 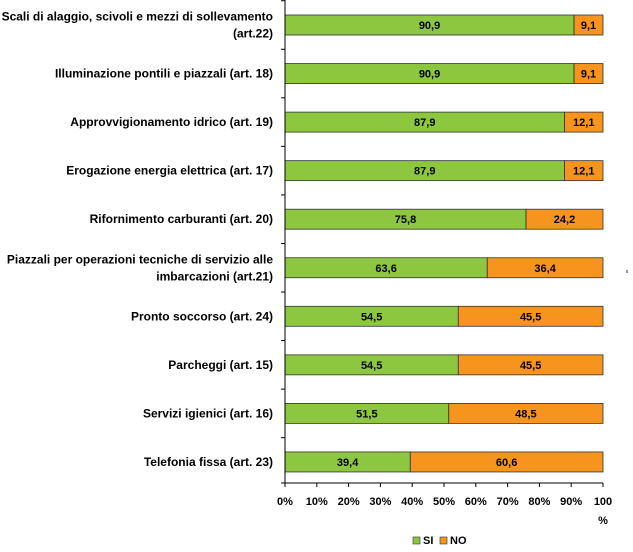 I want to click on legend: SI NO, so click(x=439, y=541).